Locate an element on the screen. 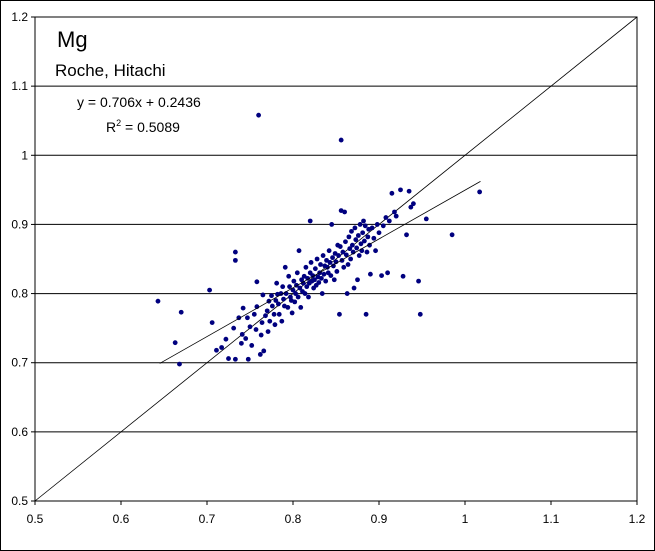 This screenshot has height=551, width=655. y-axis-ticks: 0.5 0.6 0.7 0.8 0.9 1 1.1 1.2 is located at coordinates (23, 259).